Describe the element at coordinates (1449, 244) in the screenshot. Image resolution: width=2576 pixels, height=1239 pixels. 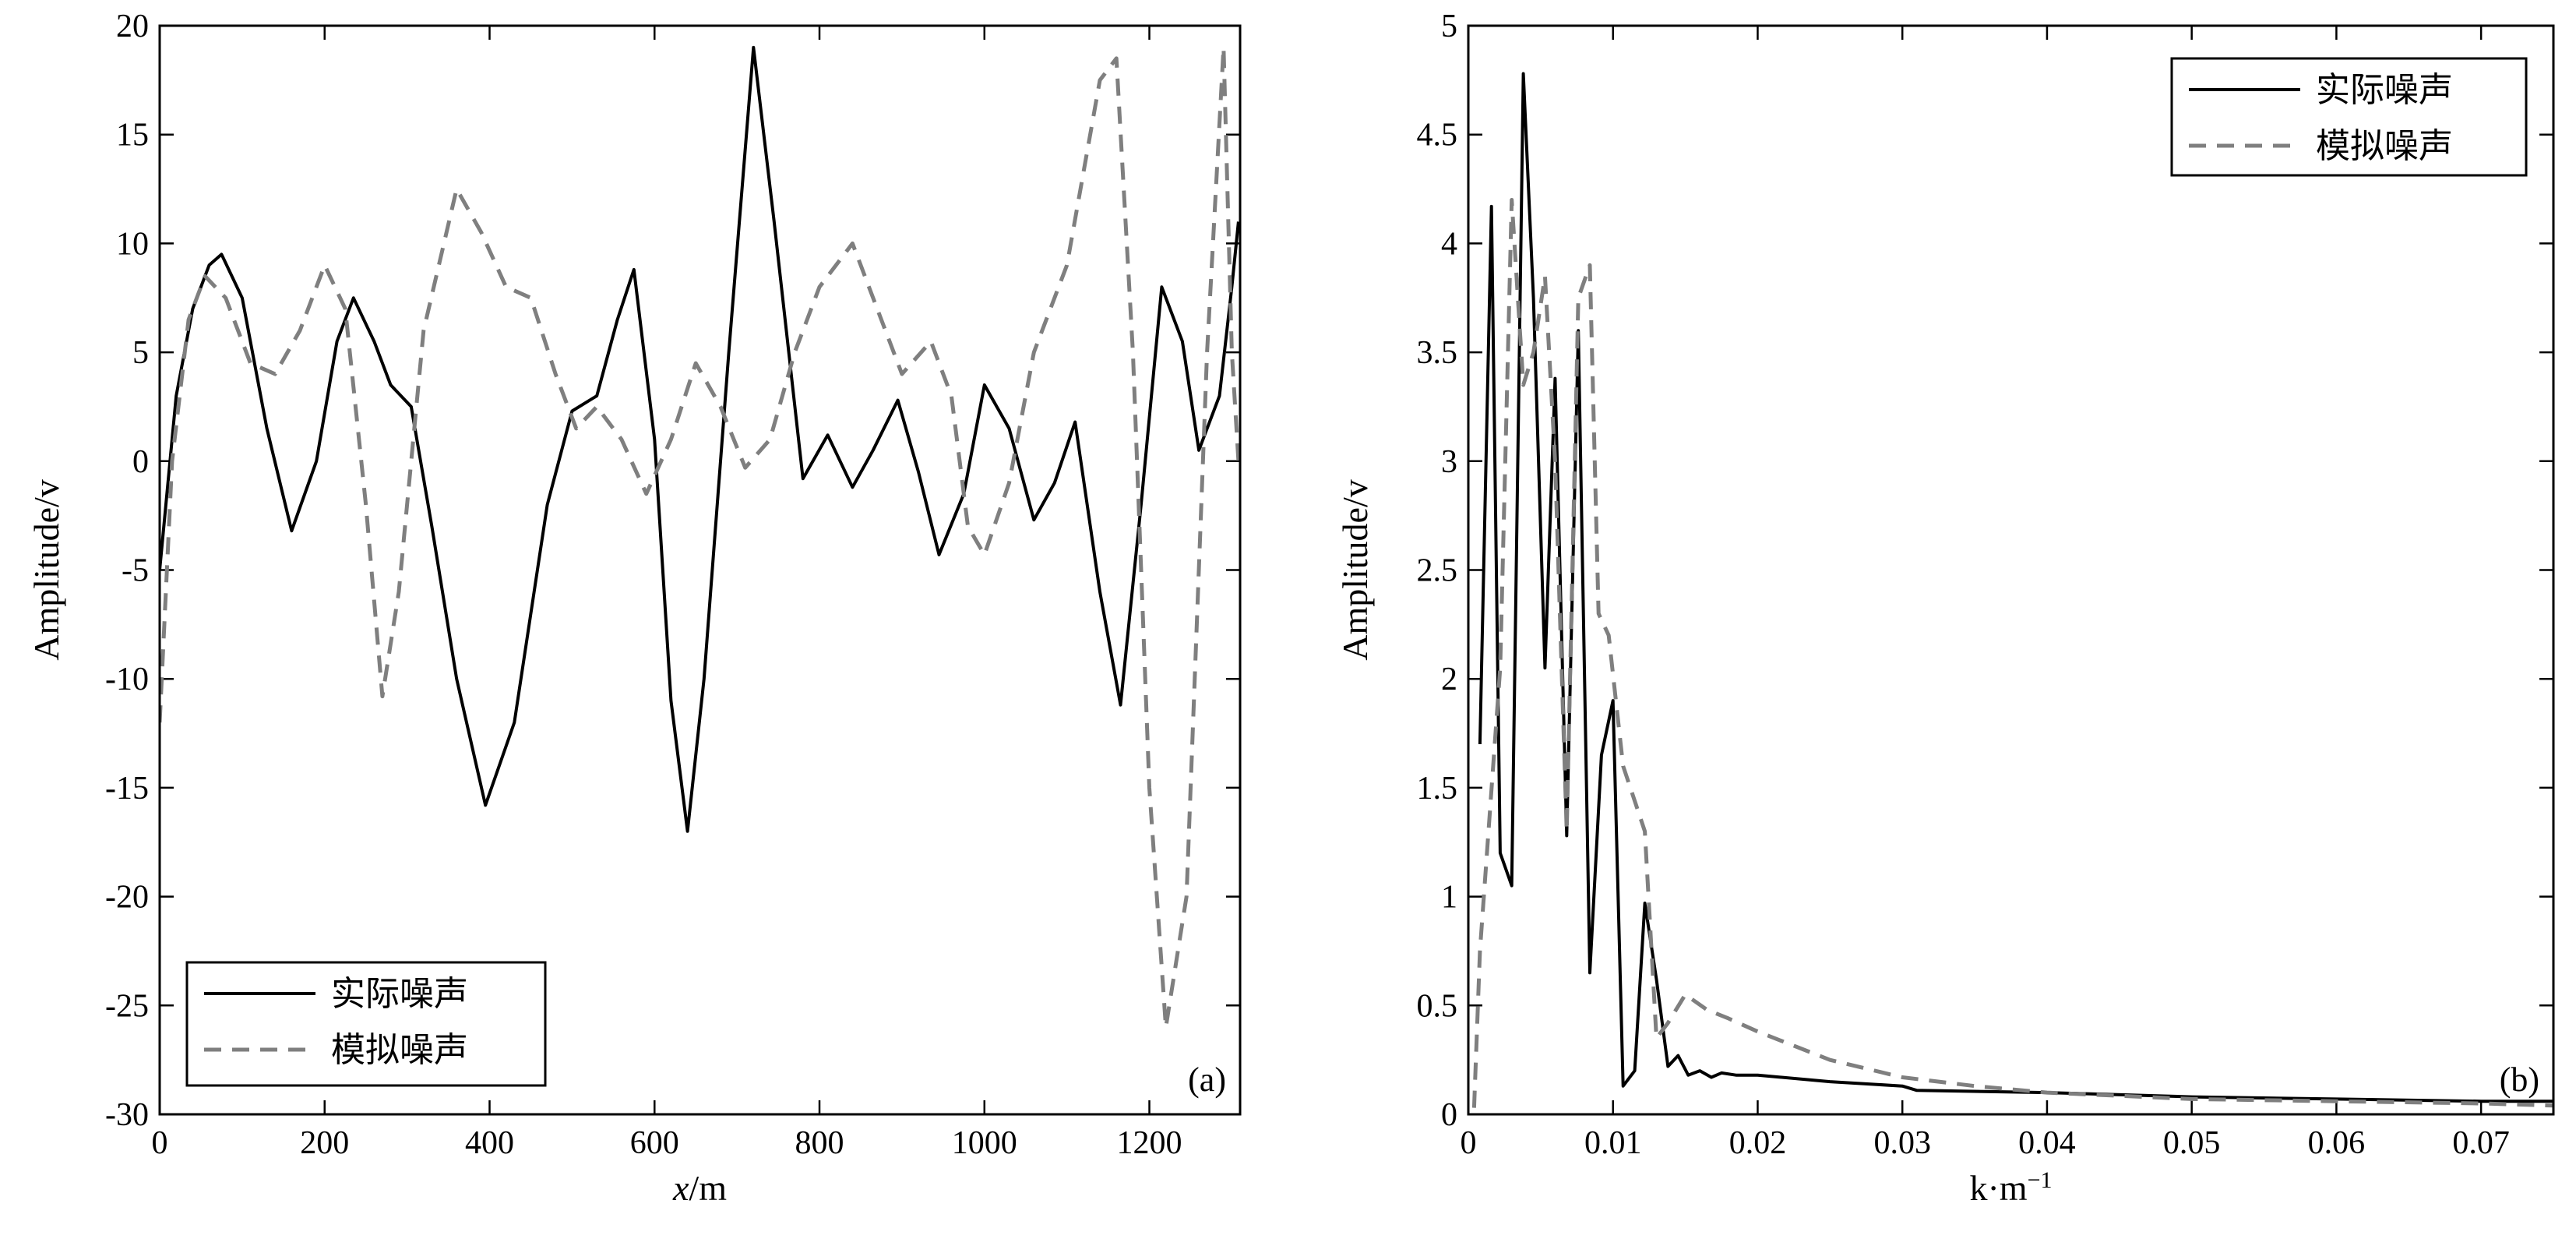
I see `y-tick-label: 4` at that location.